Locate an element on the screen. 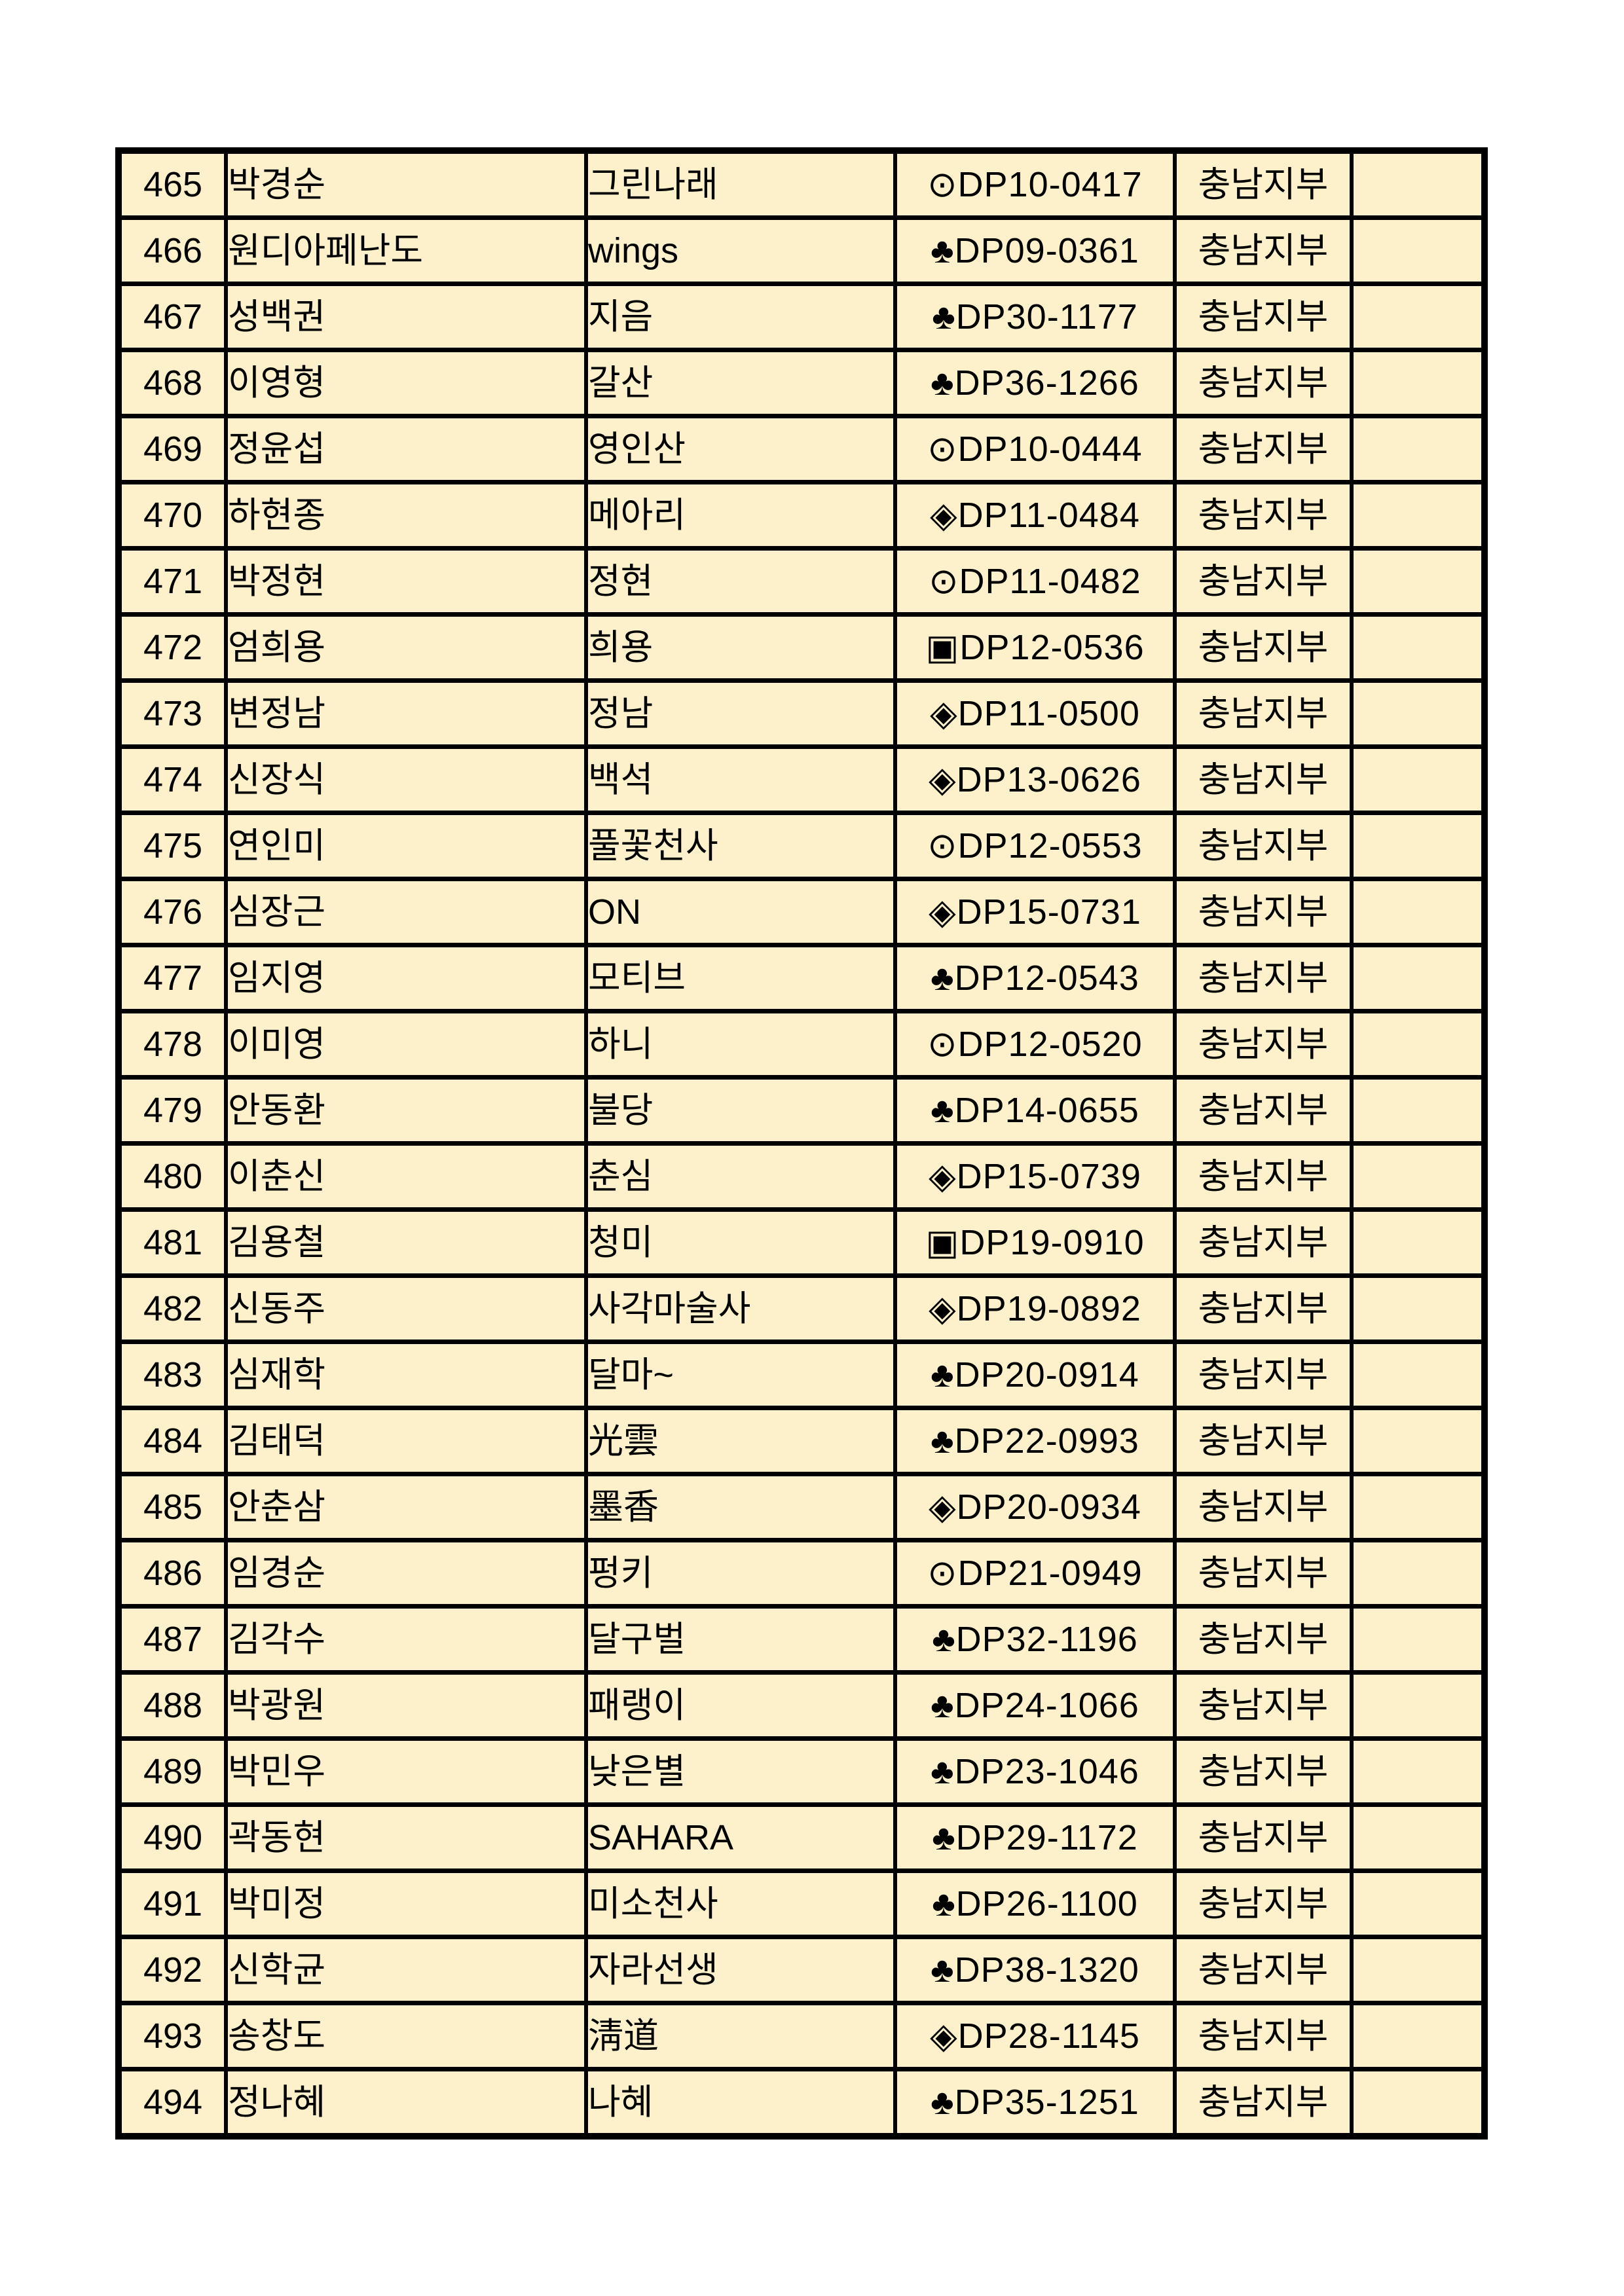  cell-nickname: 하니 is located at coordinates (740, 1044).